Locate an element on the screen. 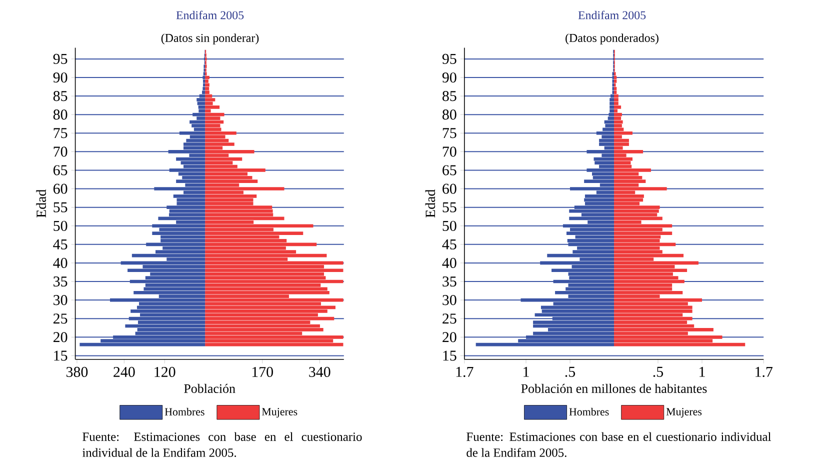  x-tick-label: 240 is located at coordinates (124, 371).